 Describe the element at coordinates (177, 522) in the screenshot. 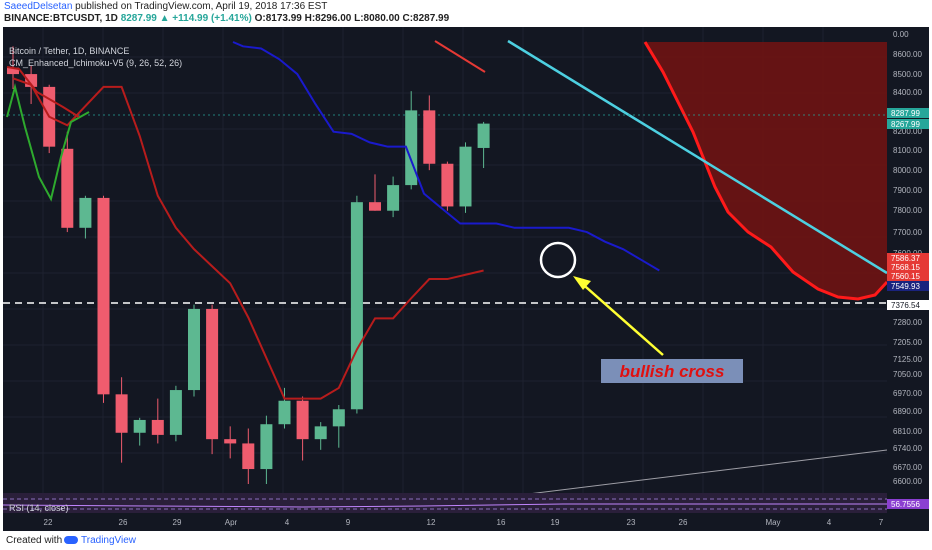

I see `time-tick-label: 29` at that location.